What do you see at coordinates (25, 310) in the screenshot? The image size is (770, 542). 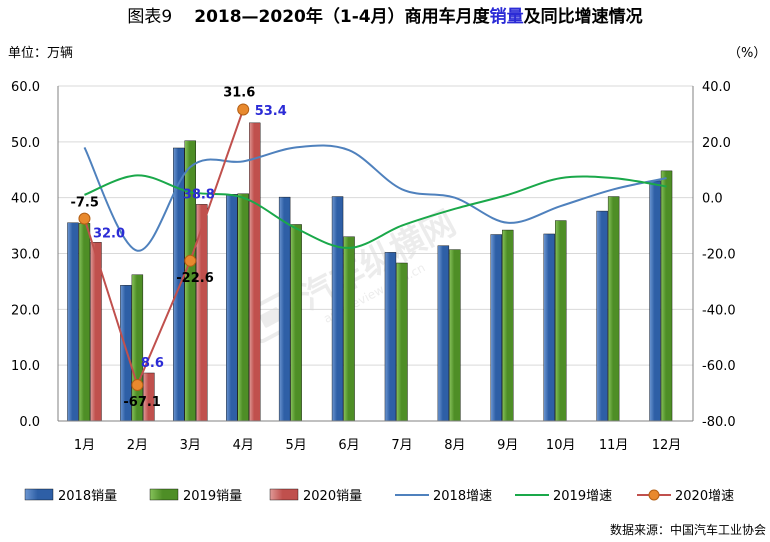 I see `left-tick-label: 20.0` at bounding box center [25, 310].